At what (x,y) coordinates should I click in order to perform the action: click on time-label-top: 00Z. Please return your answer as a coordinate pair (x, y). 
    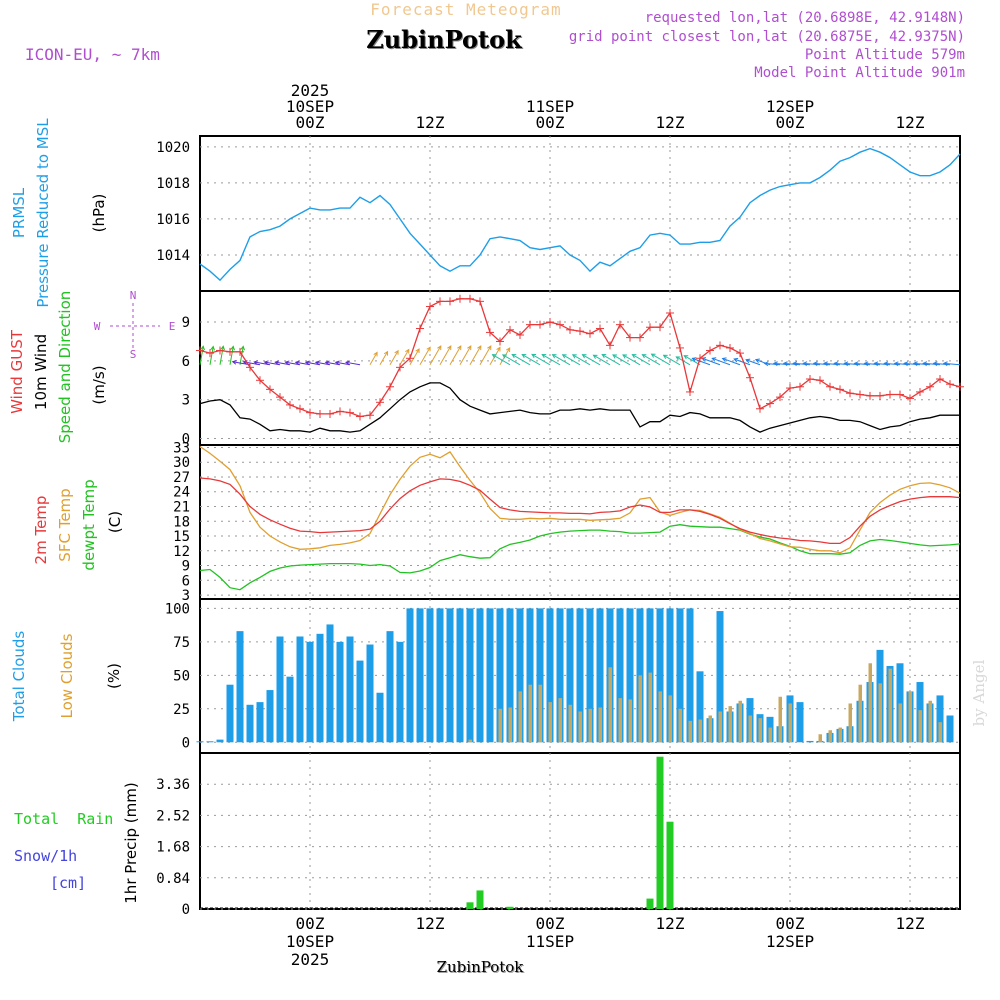
    Looking at the image, I should click on (310, 122).